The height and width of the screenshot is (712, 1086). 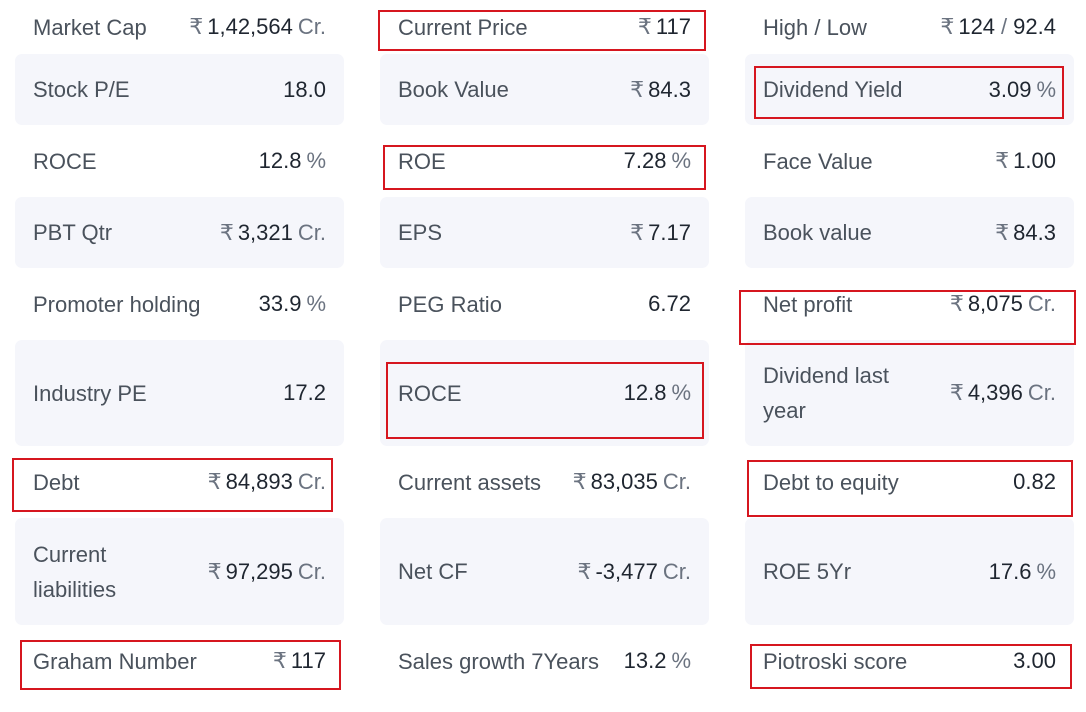 What do you see at coordinates (818, 161) in the screenshot?
I see `ratio-name: Face Value` at bounding box center [818, 161].